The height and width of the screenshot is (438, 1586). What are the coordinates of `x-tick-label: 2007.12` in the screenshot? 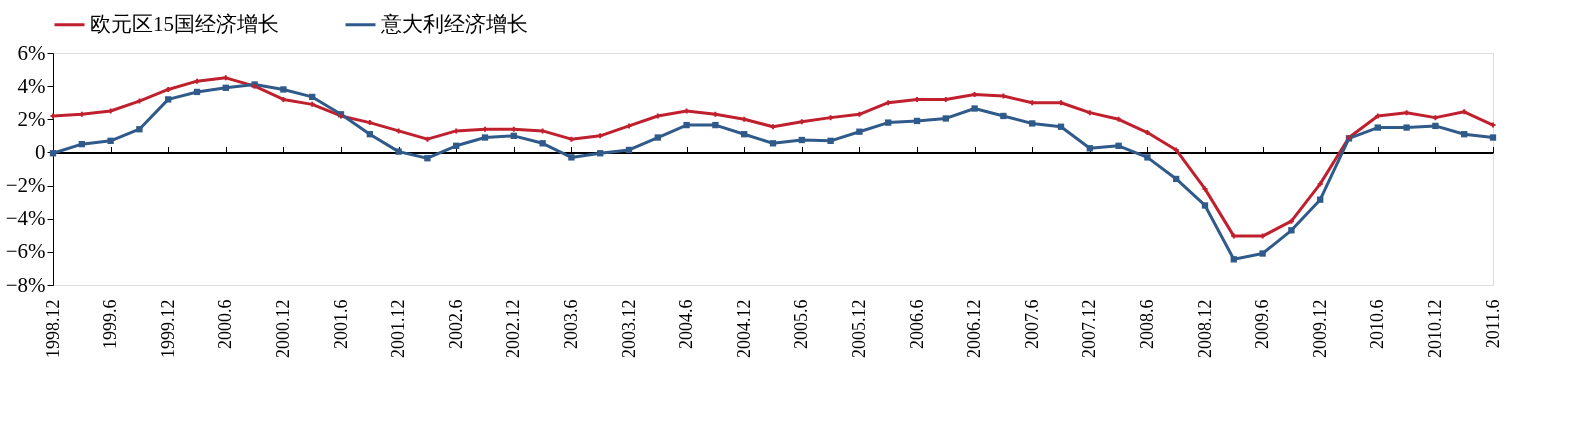 It's located at (1089, 328).